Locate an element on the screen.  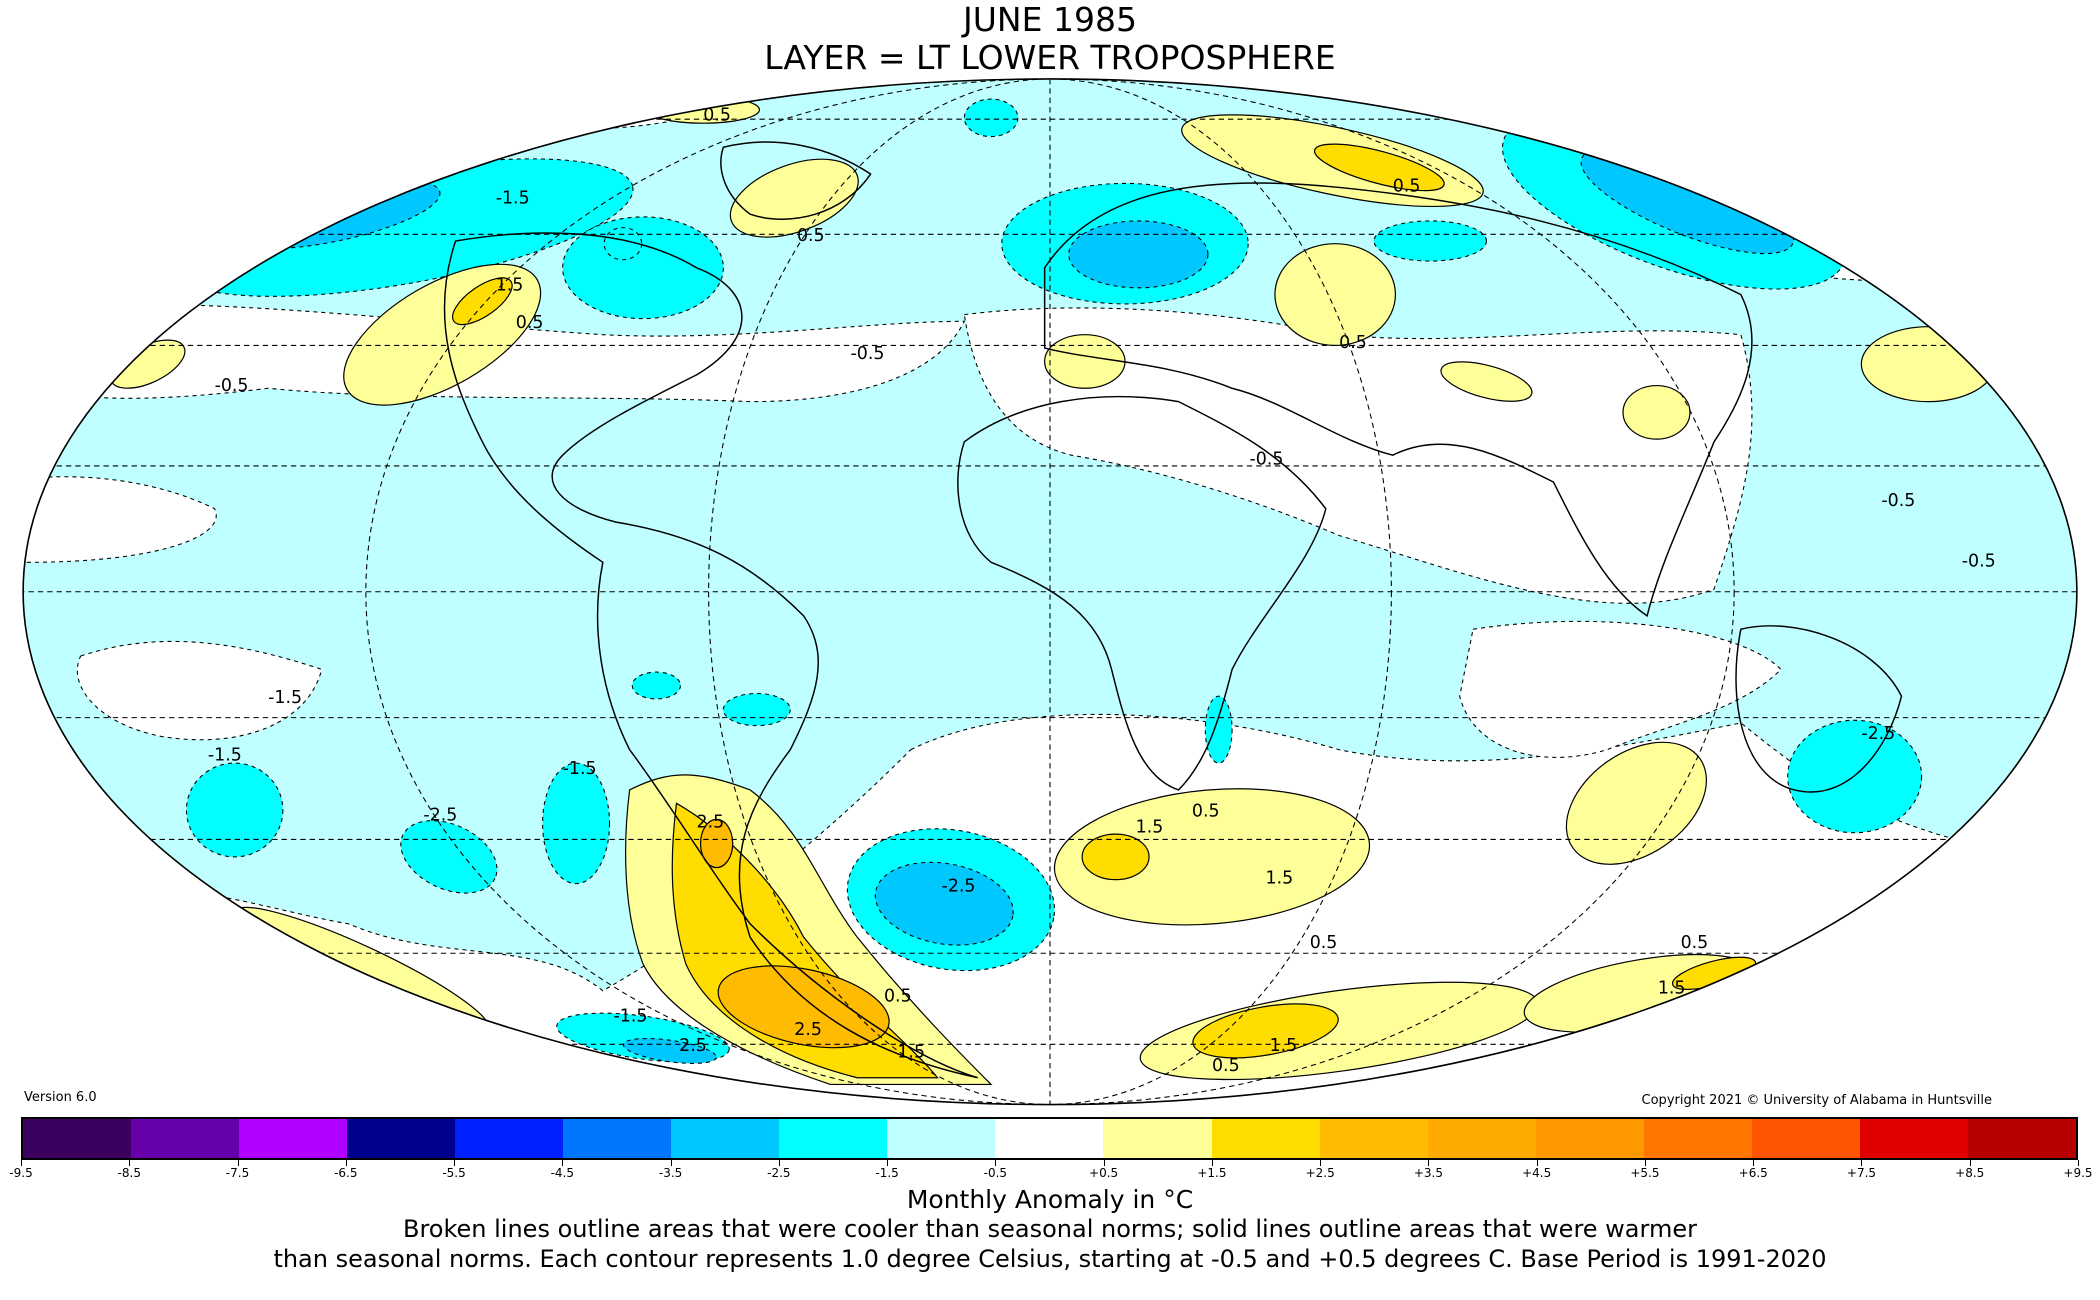
colorbar is located at coordinates (1049, 1138).